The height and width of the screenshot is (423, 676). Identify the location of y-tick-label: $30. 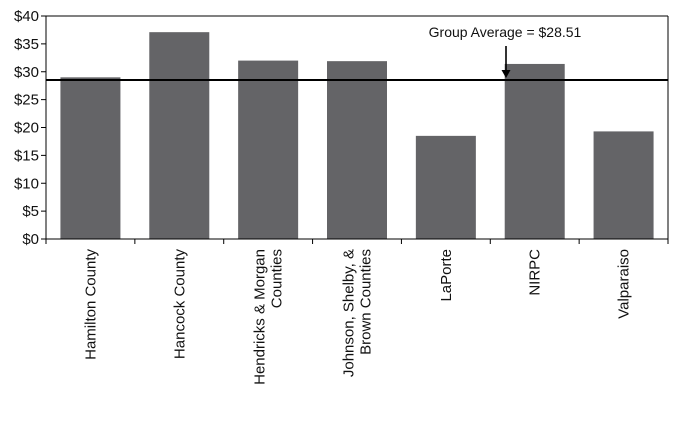
(26, 72).